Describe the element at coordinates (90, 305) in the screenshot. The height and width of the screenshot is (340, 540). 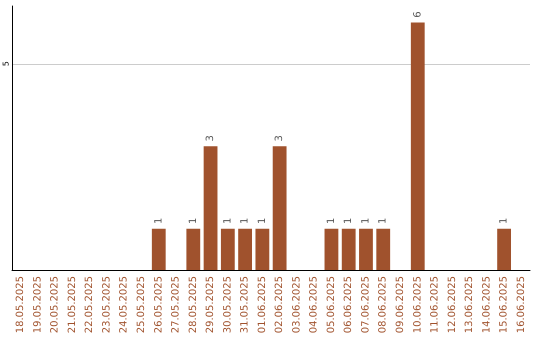
I see `x-tick-label: 22.05.2025` at that location.